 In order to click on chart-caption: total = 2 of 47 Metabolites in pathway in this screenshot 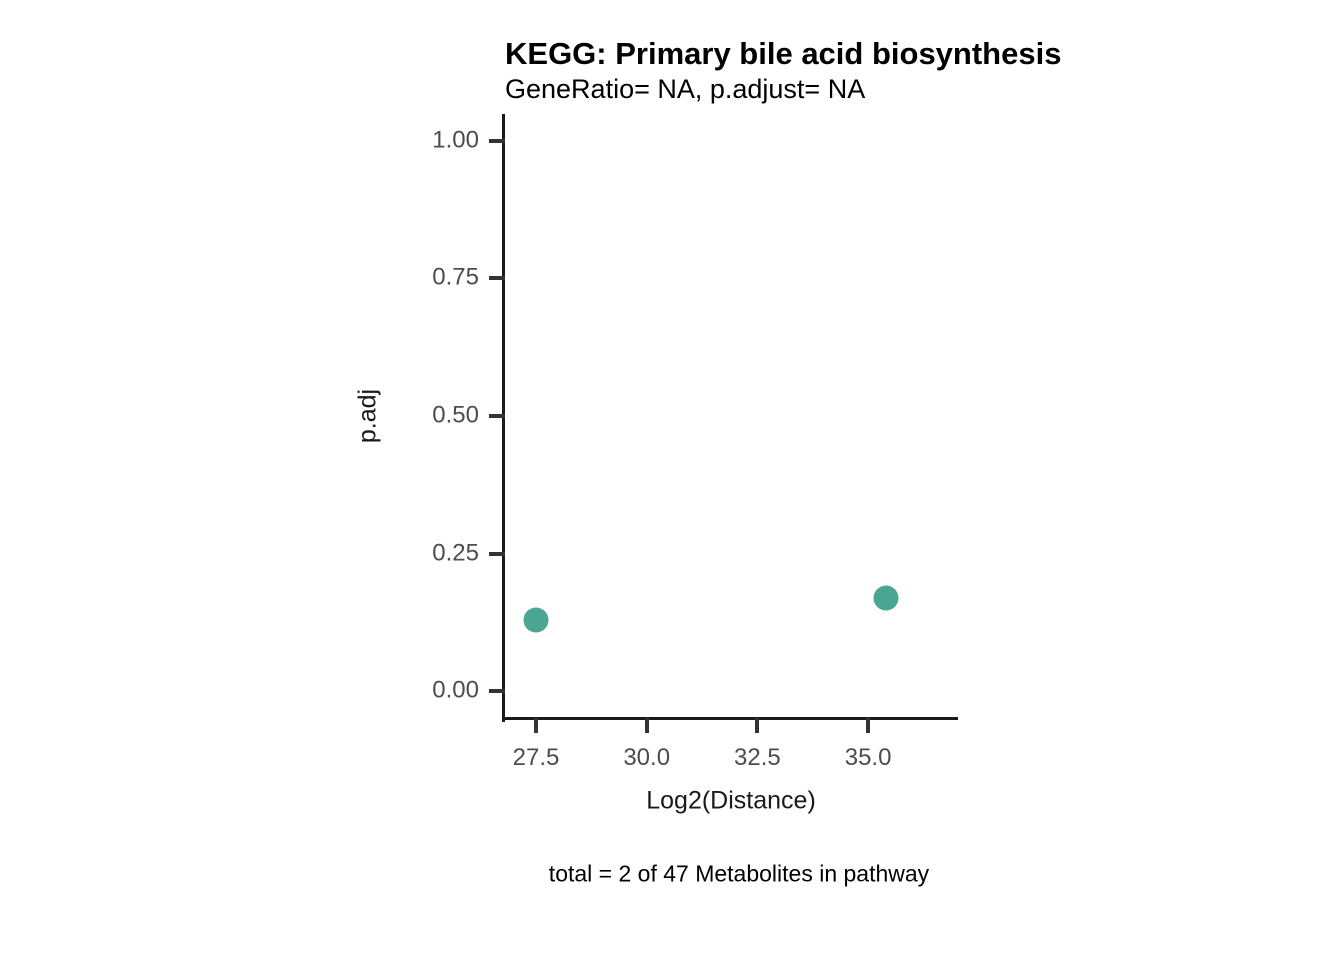, I will do `click(739, 873)`.